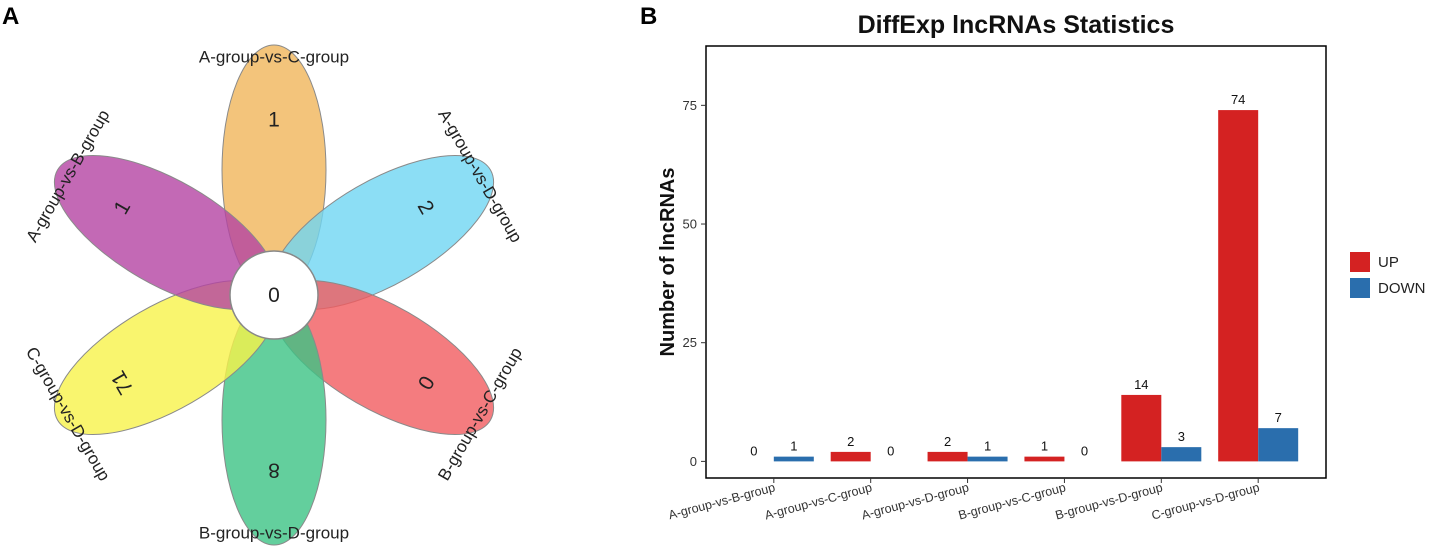 The height and width of the screenshot is (550, 1438). Describe the element at coordinates (274, 470) in the screenshot. I see `venn-petal-count: 8` at that location.